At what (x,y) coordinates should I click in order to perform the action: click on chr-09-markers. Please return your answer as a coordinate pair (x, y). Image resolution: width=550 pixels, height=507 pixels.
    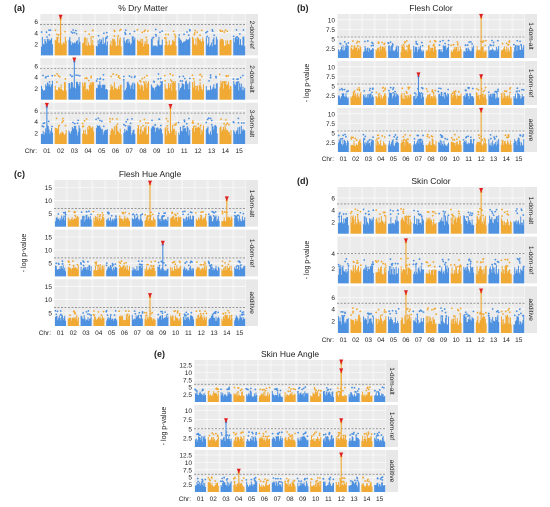
    Looking at the image, I should click on (443, 96).